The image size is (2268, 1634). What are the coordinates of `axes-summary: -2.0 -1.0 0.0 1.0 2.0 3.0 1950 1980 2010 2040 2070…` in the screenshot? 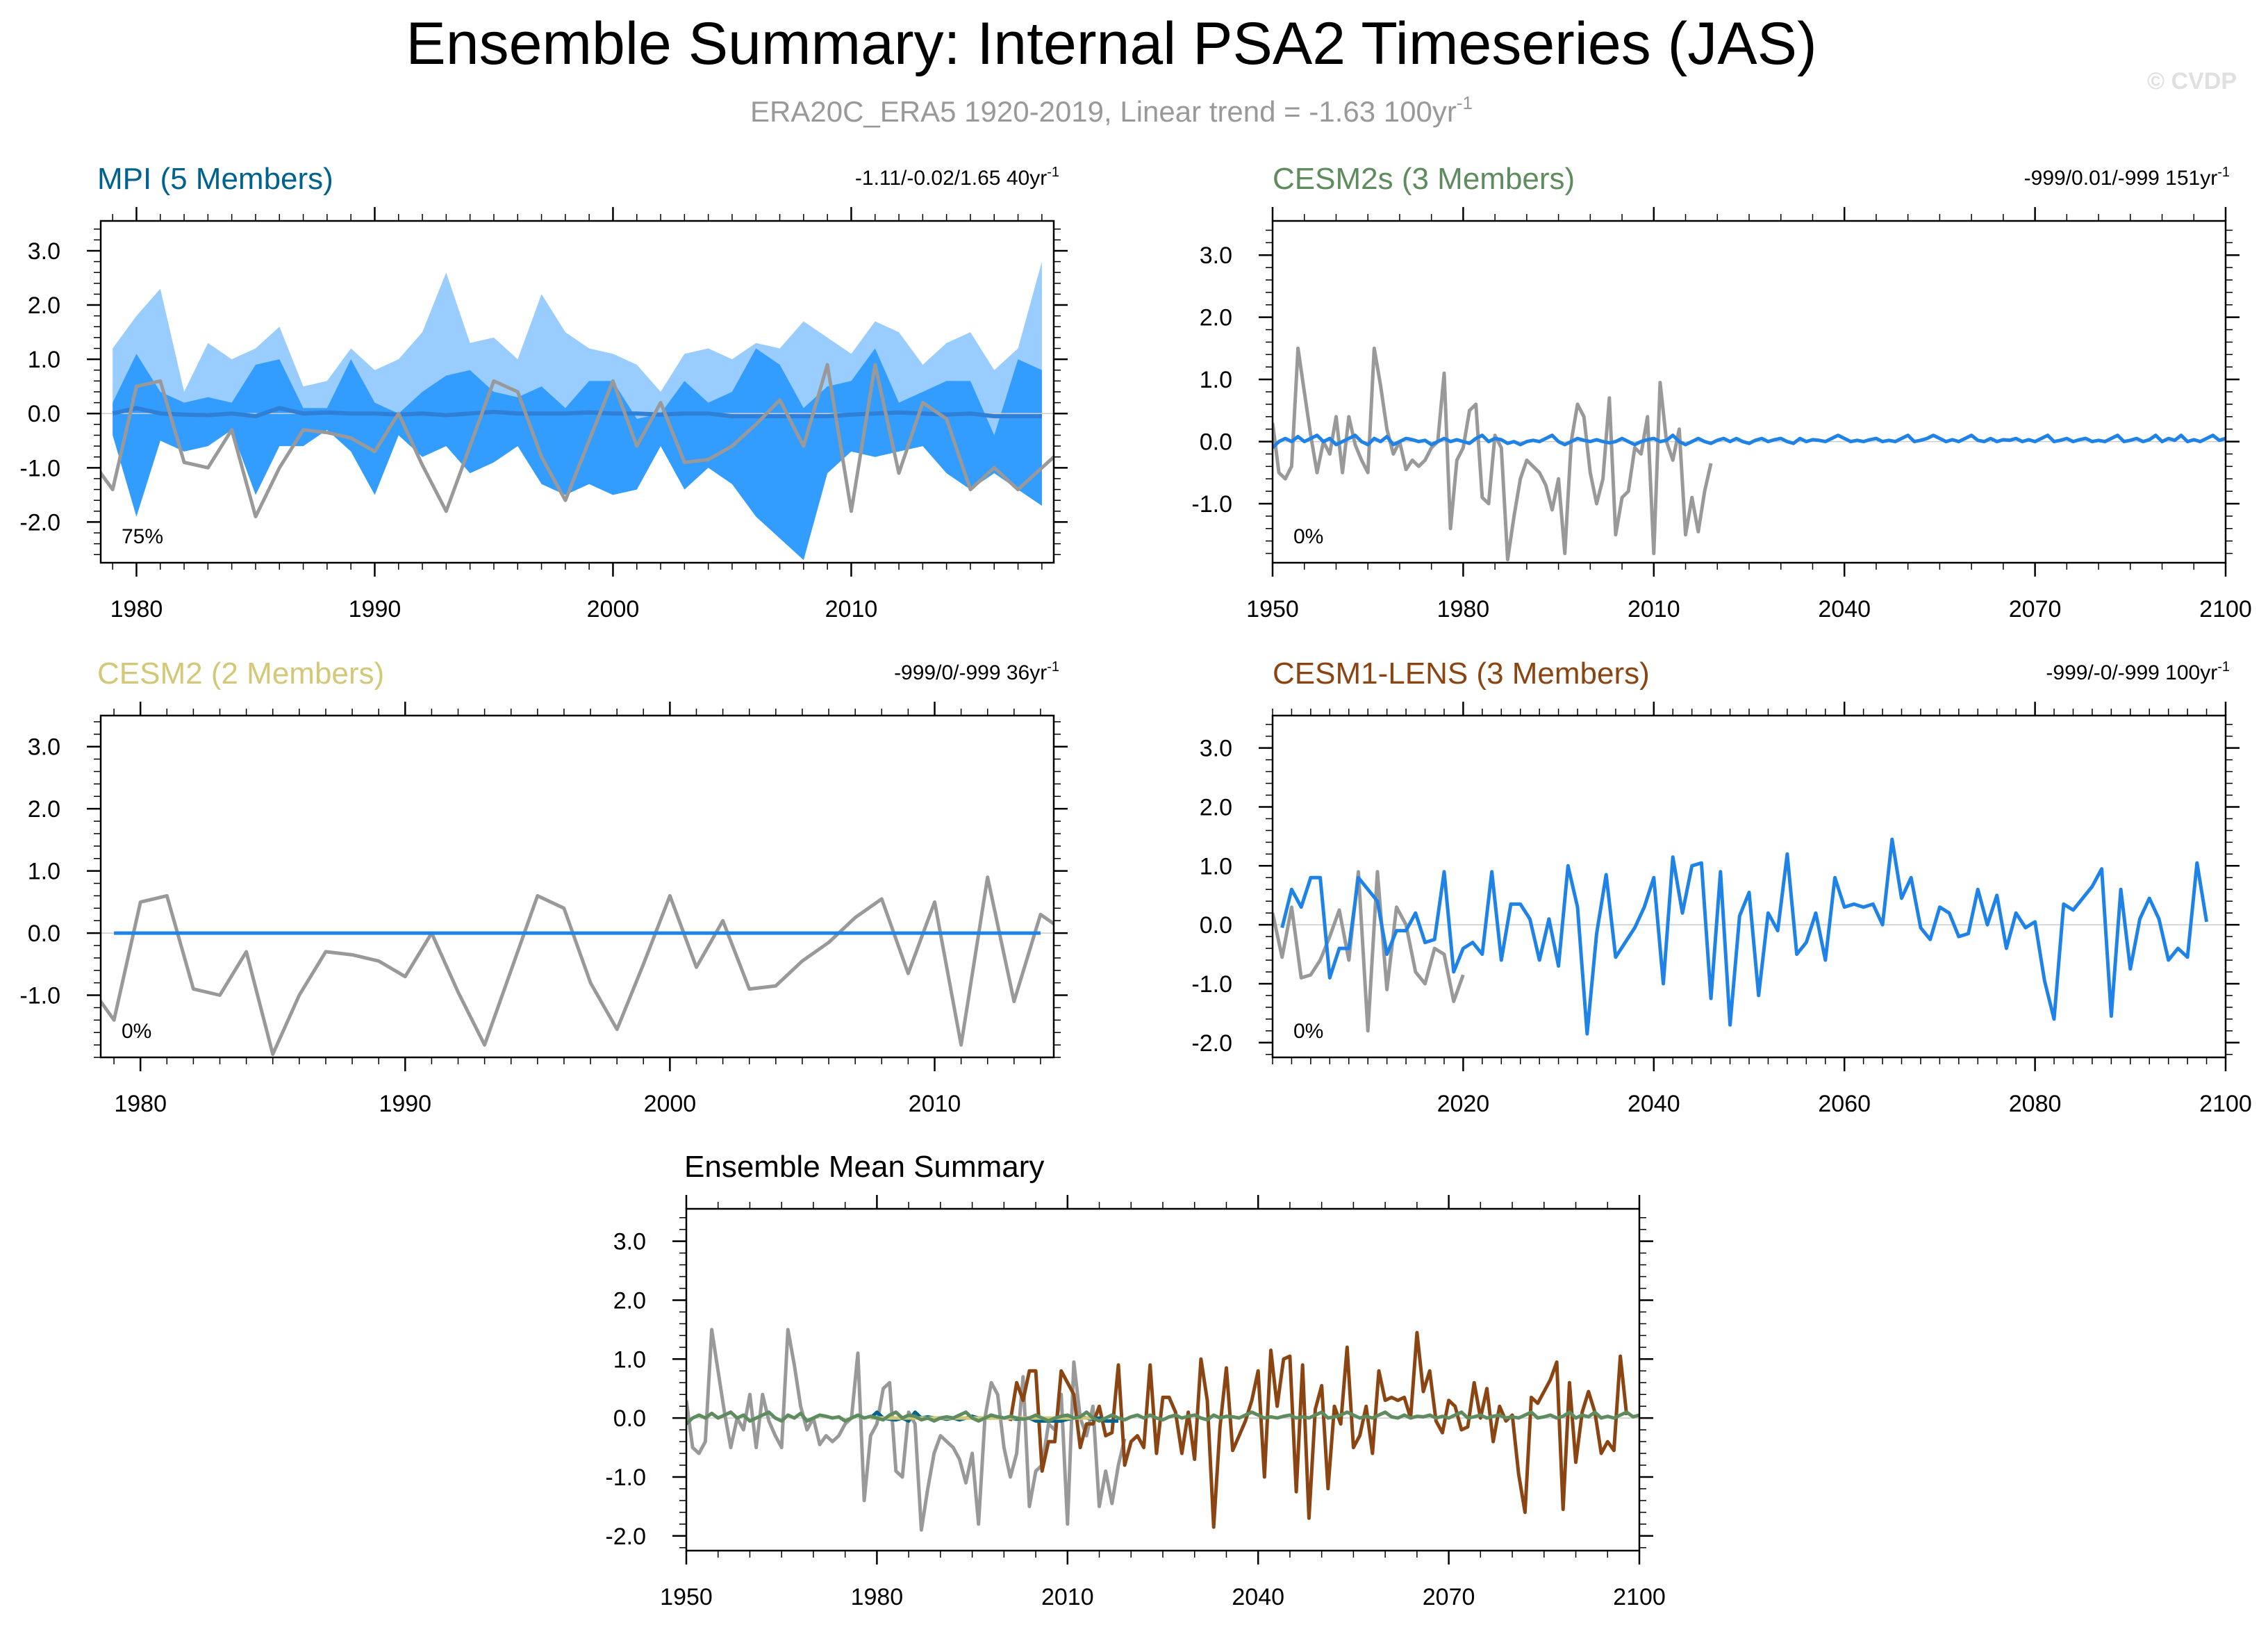 It's located at (1135, 1402).